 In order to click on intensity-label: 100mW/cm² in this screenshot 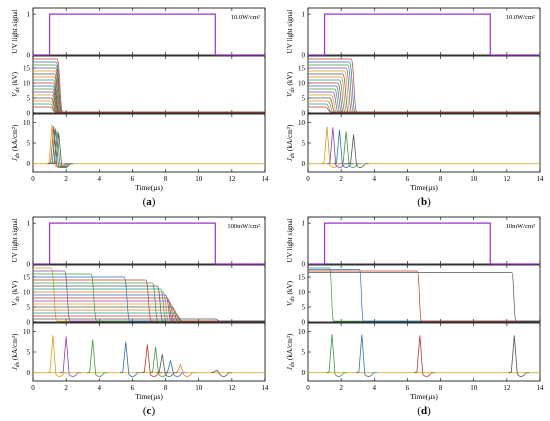, I will do `click(243, 226)`.